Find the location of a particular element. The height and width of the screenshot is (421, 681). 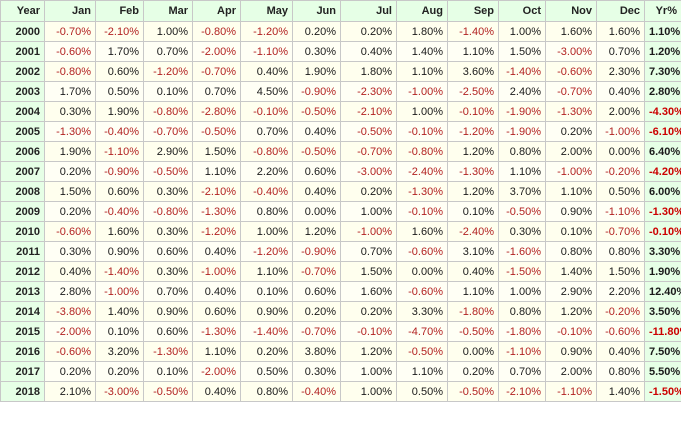

month-return-cell: 2.00% is located at coordinates (620, 111).